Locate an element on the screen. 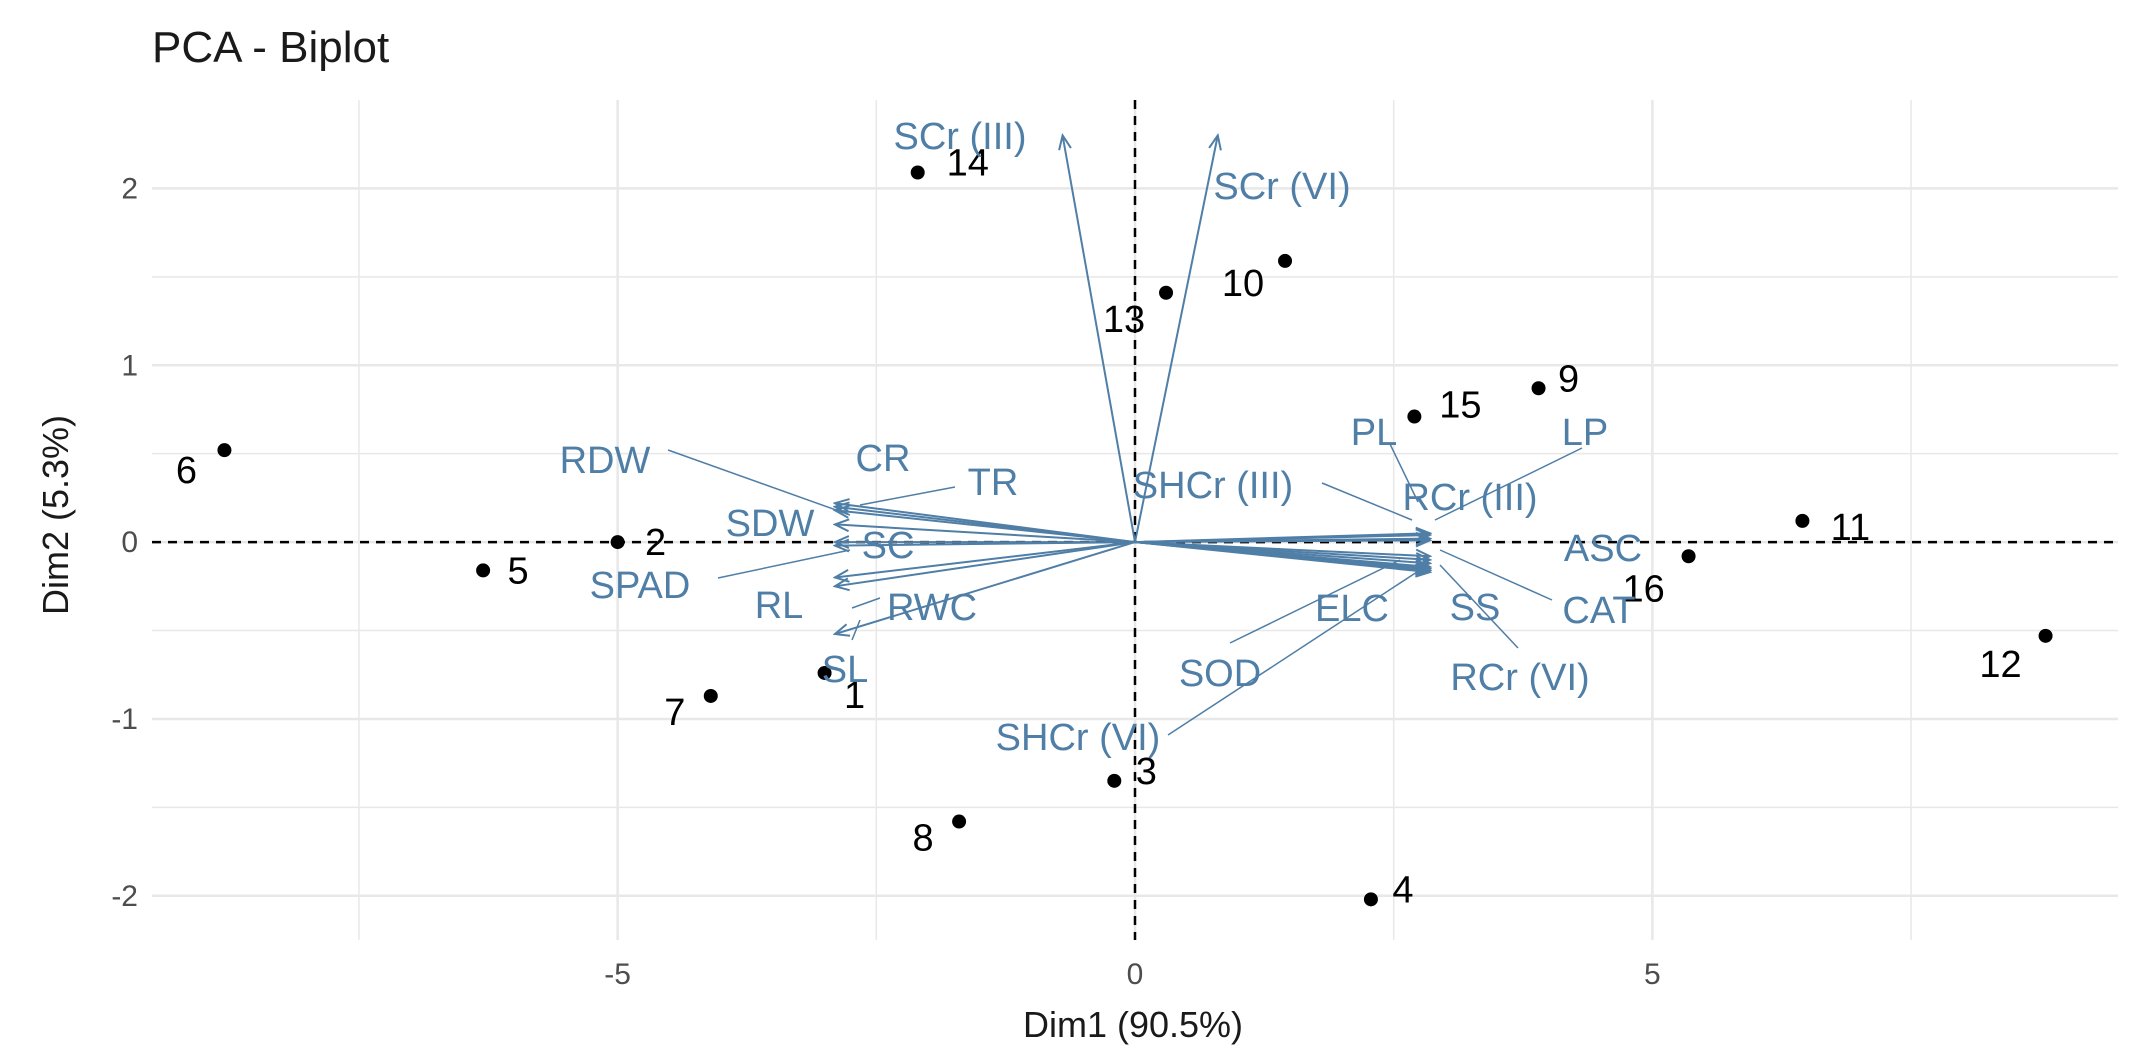 The width and height of the screenshot is (2138, 1060). individual-label: 2 is located at coordinates (655, 543).